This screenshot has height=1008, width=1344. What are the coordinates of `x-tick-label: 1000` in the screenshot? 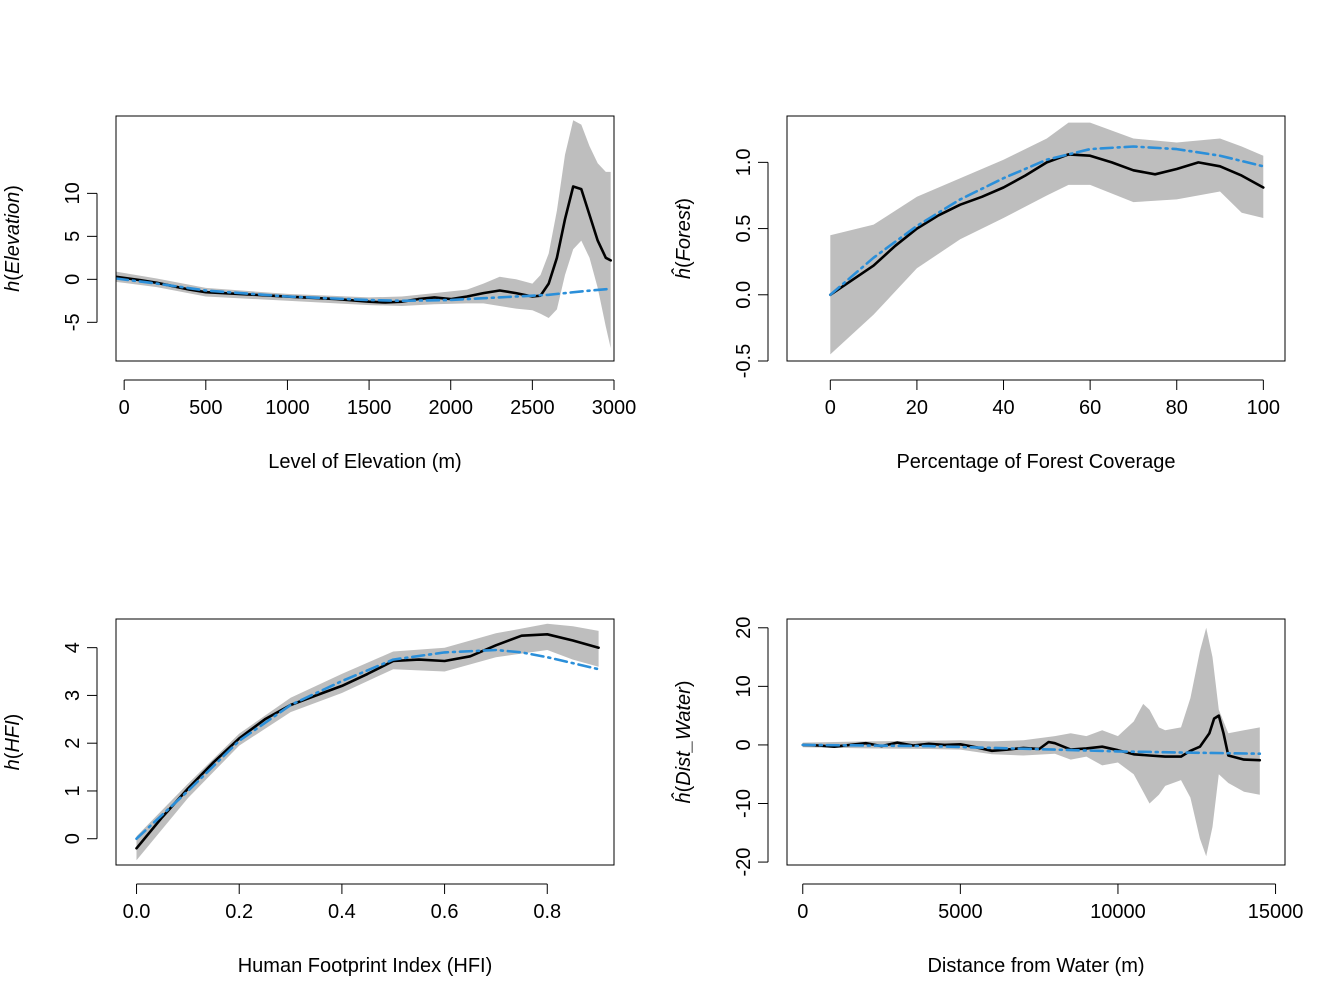 It's located at (287, 408).